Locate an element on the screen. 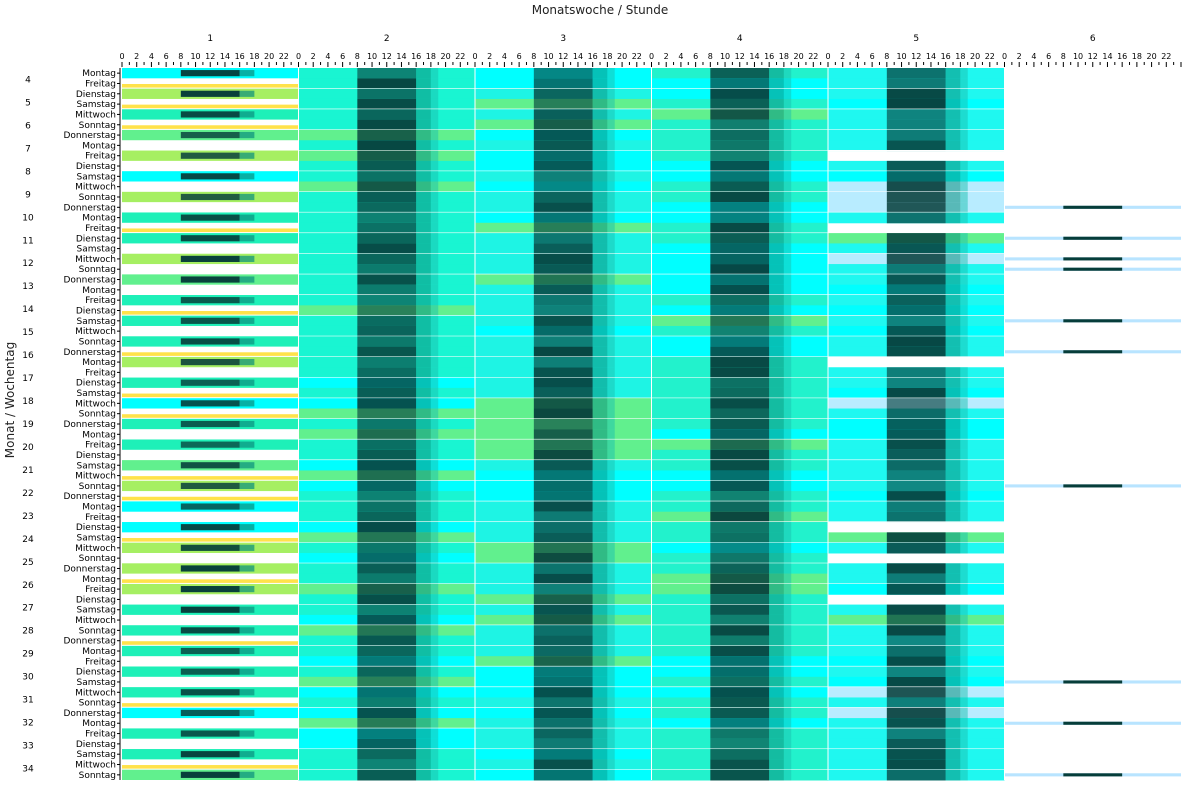 The width and height of the screenshot is (1200, 800). weekday-label: Donnerstag is located at coordinates (89, 425).